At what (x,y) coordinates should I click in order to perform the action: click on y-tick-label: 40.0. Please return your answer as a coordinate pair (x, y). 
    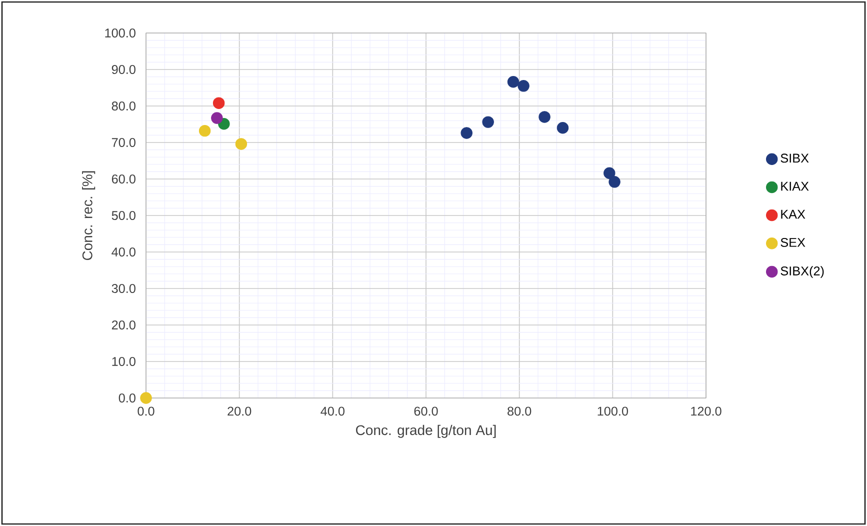
    Looking at the image, I should click on (124, 252).